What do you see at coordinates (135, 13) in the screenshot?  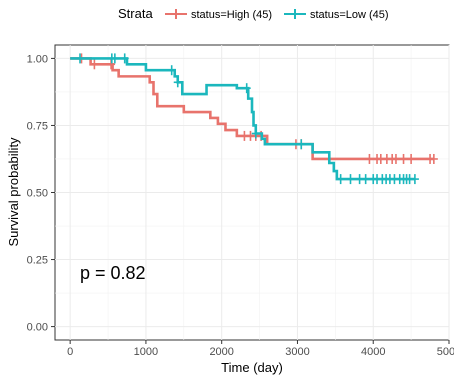 I see `legend-title: Strata` at bounding box center [135, 13].